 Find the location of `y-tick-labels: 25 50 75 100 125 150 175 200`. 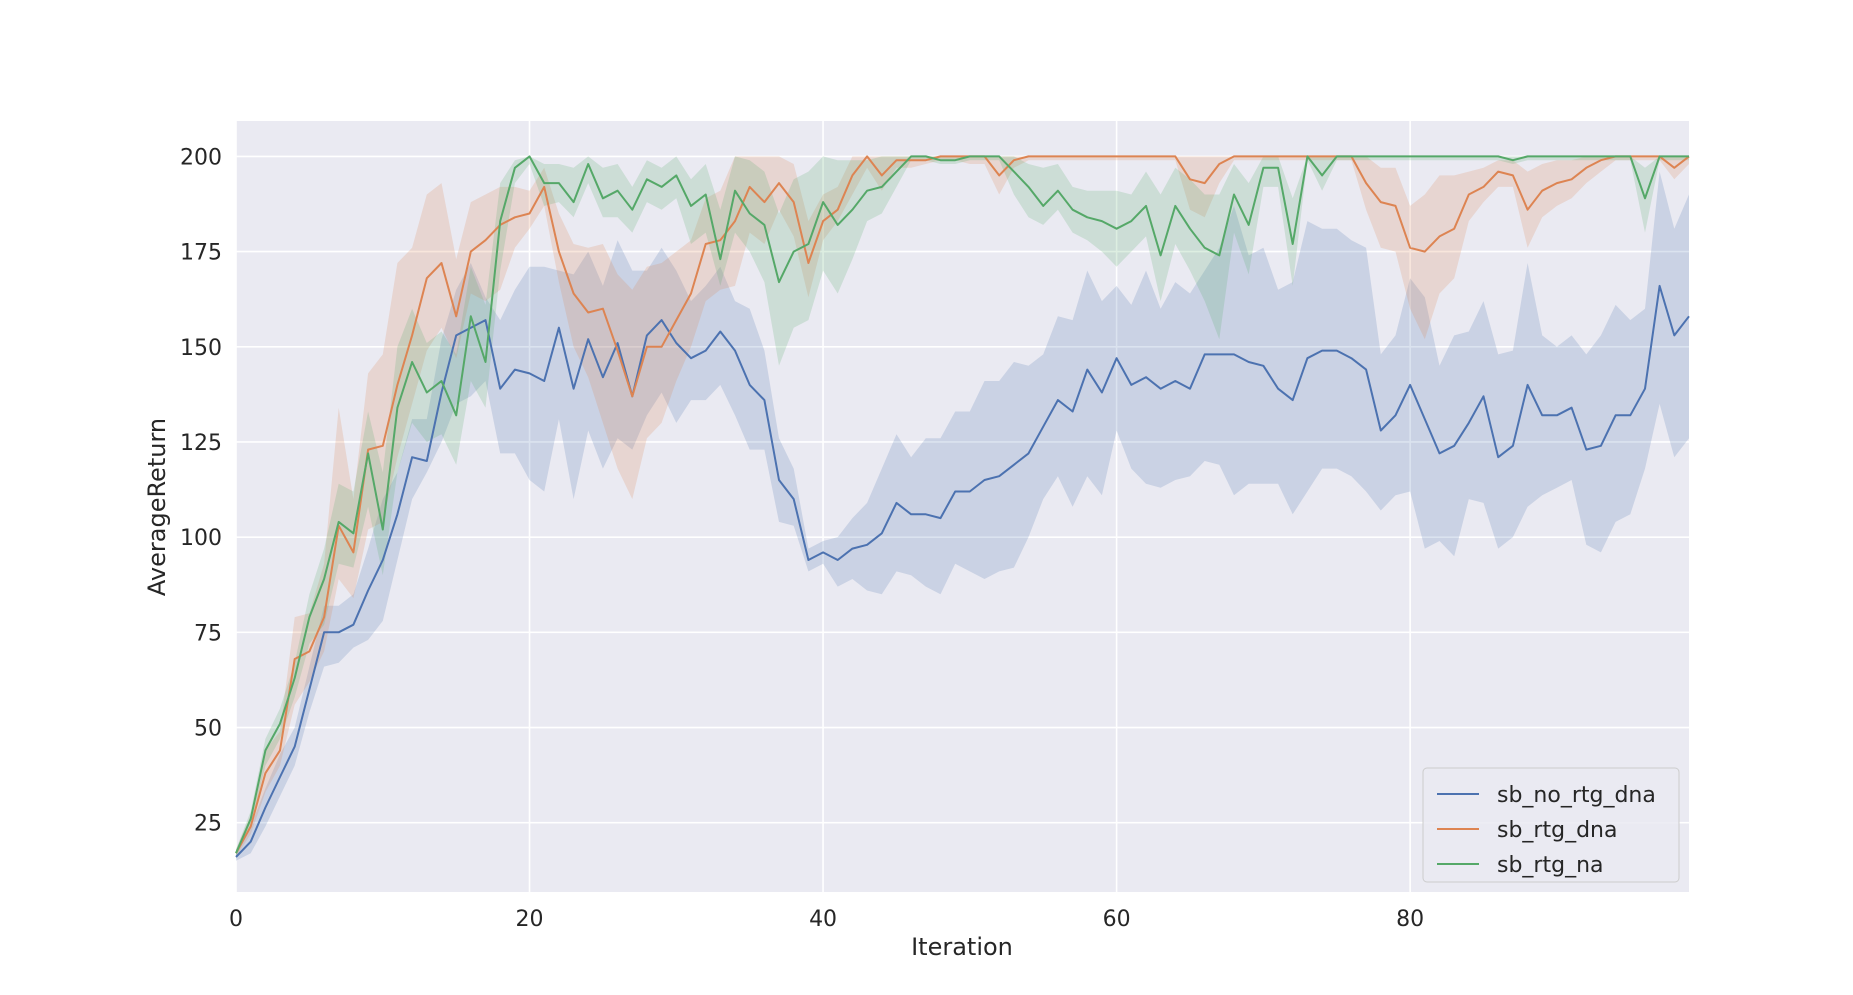

y-tick-labels: 25 50 75 100 125 150 175 200 is located at coordinates (201, 490).